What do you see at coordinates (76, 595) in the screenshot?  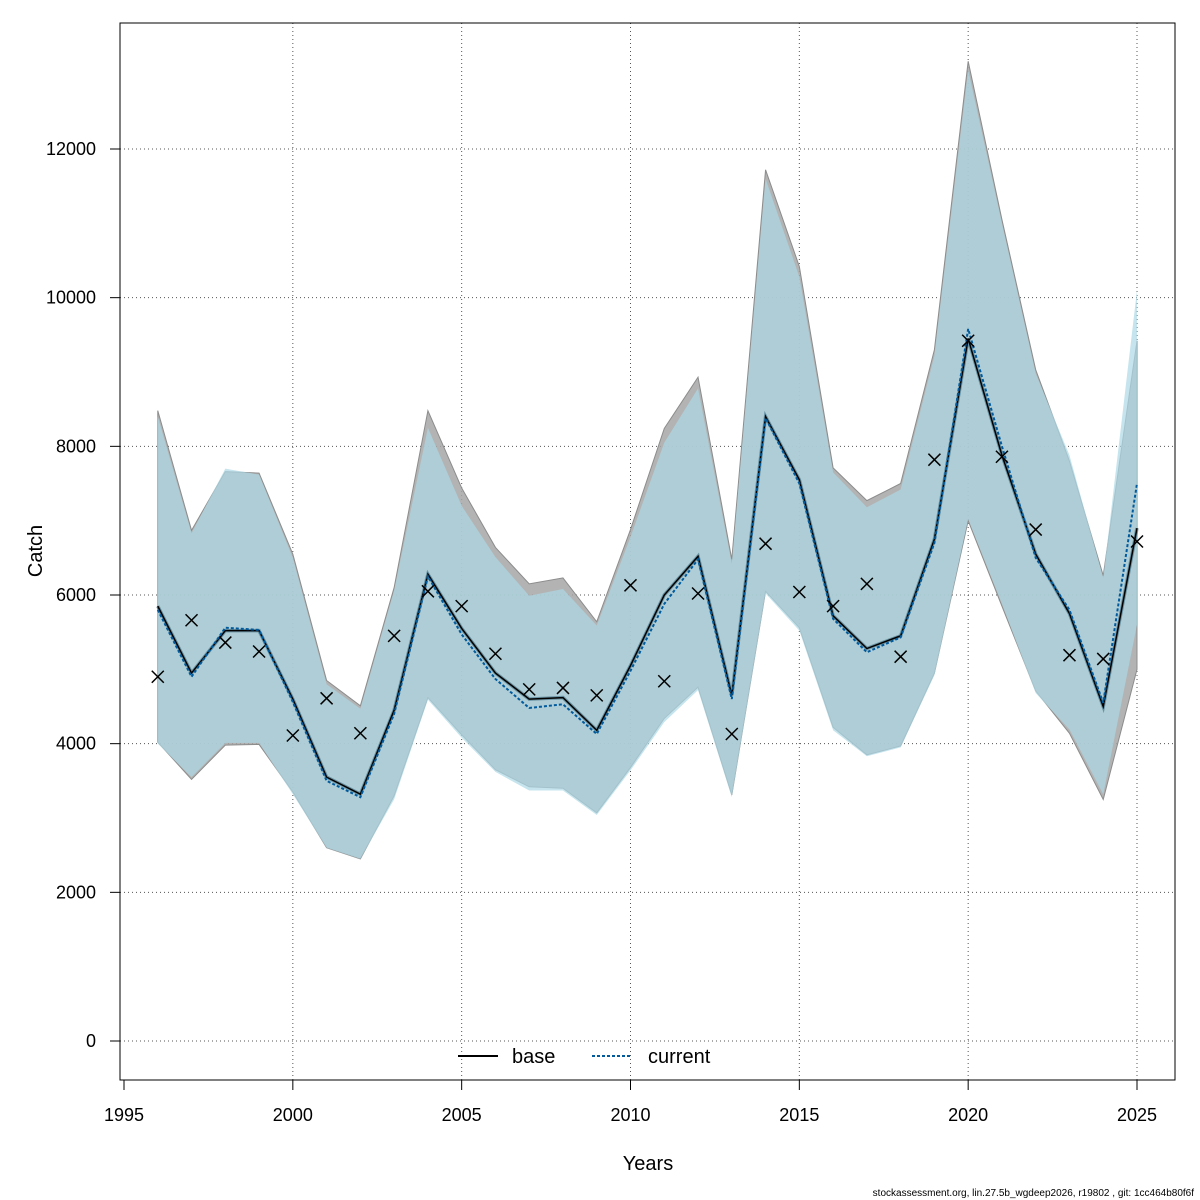 I see `y-tick-label-6000: 6000` at bounding box center [76, 595].